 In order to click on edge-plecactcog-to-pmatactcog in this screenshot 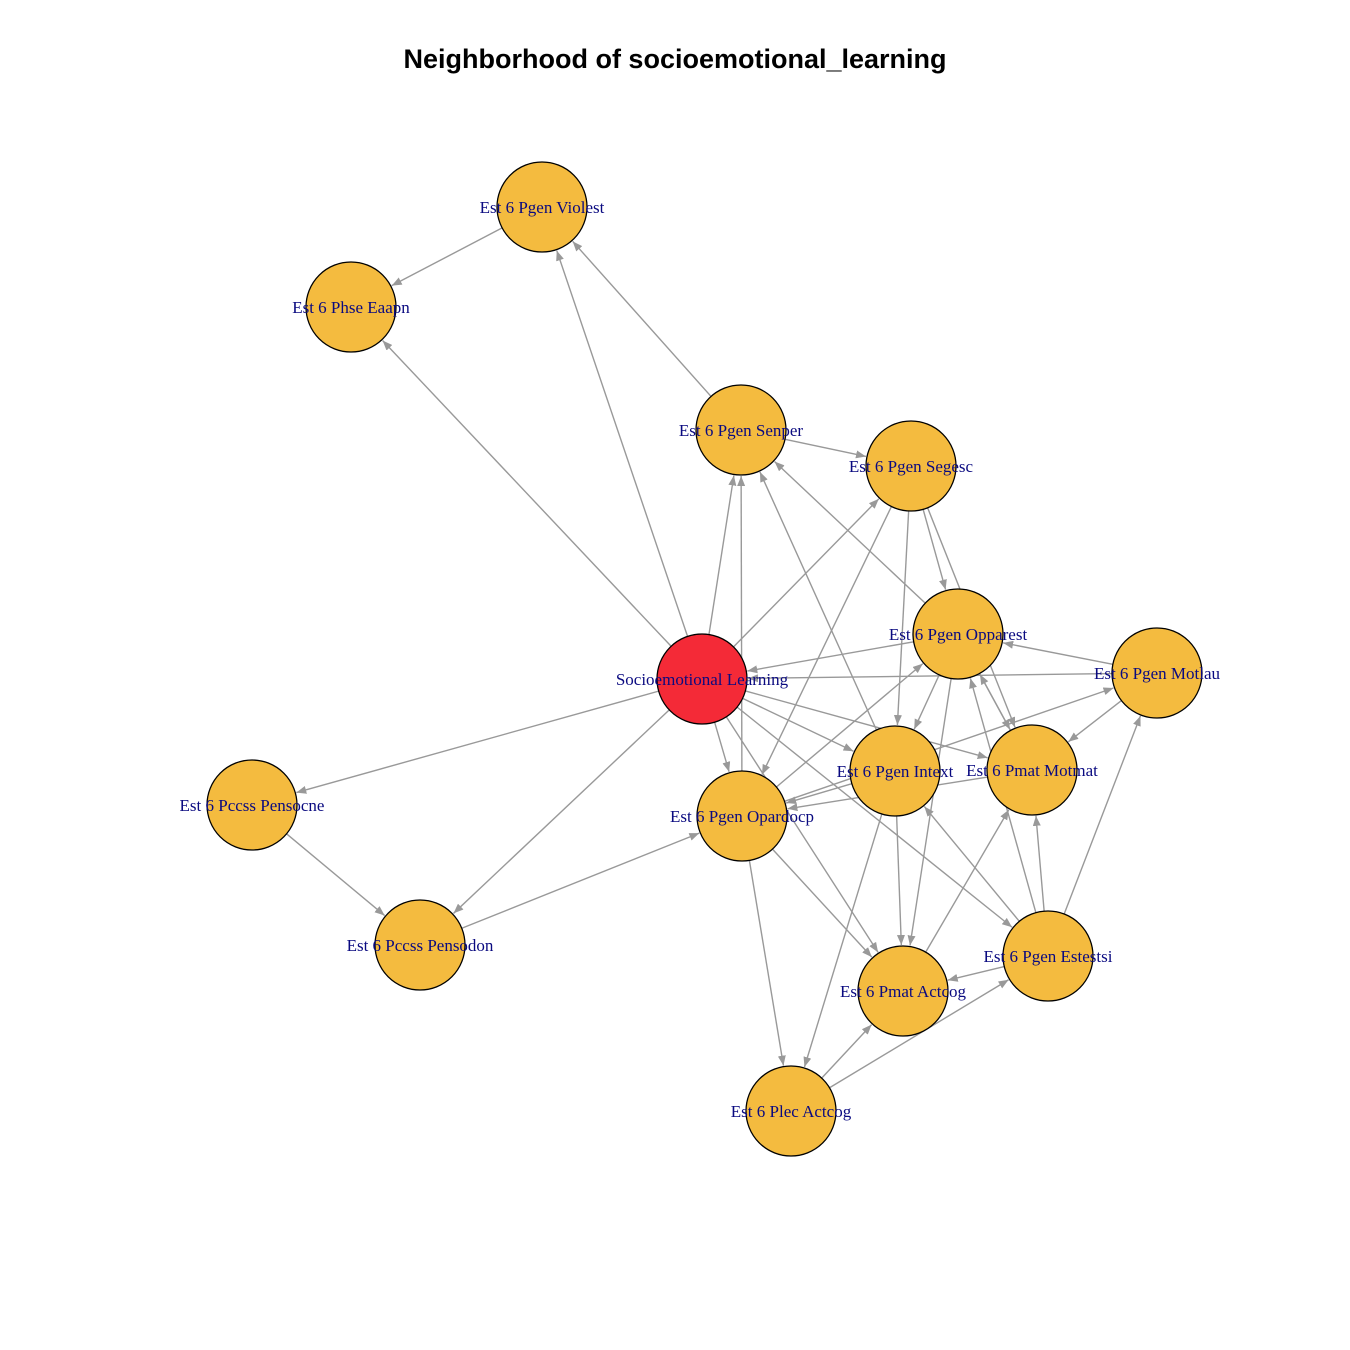, I will do `click(847, 1051)`.